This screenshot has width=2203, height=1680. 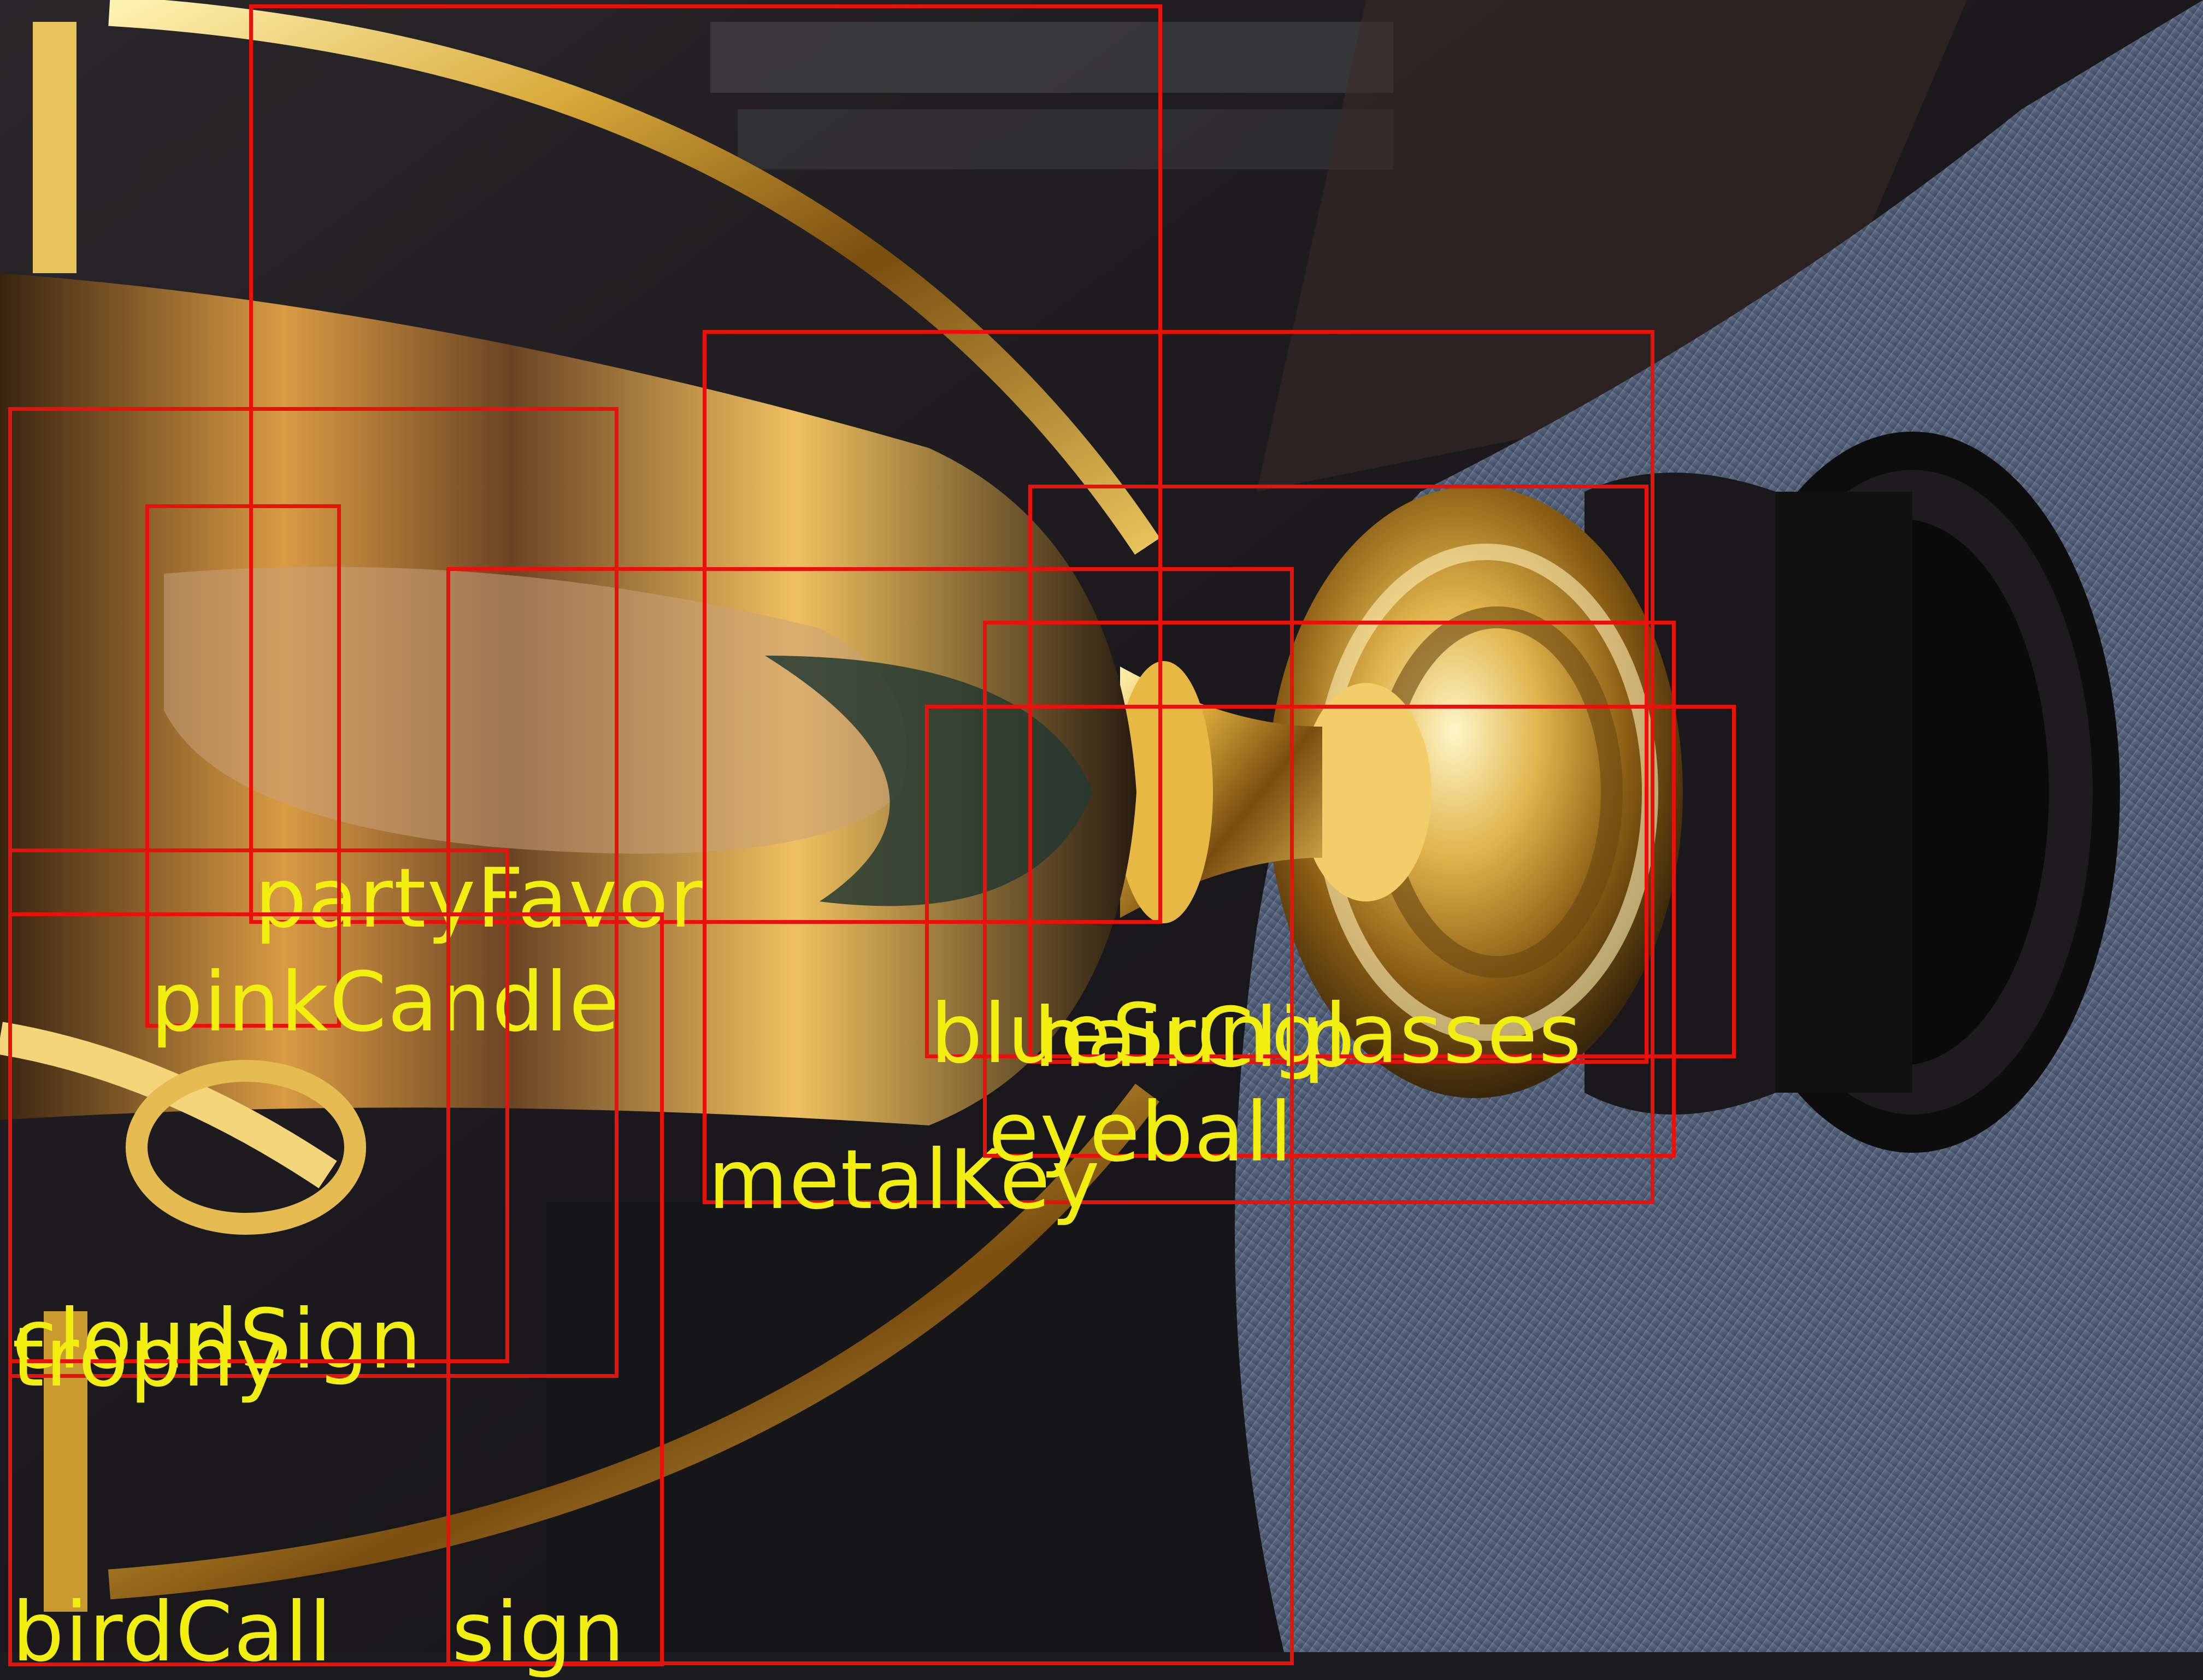 I want to click on detection-label-blueSunglasses: blueSunglasses, so click(x=1256, y=1034).